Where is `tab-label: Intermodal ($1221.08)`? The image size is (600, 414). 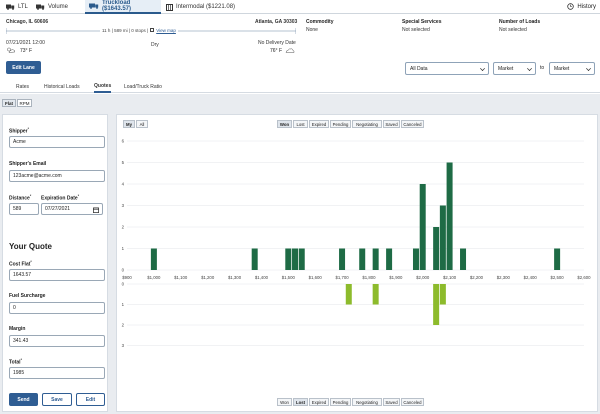
tab-label: Intermodal ($1221.08) is located at coordinates (206, 7).